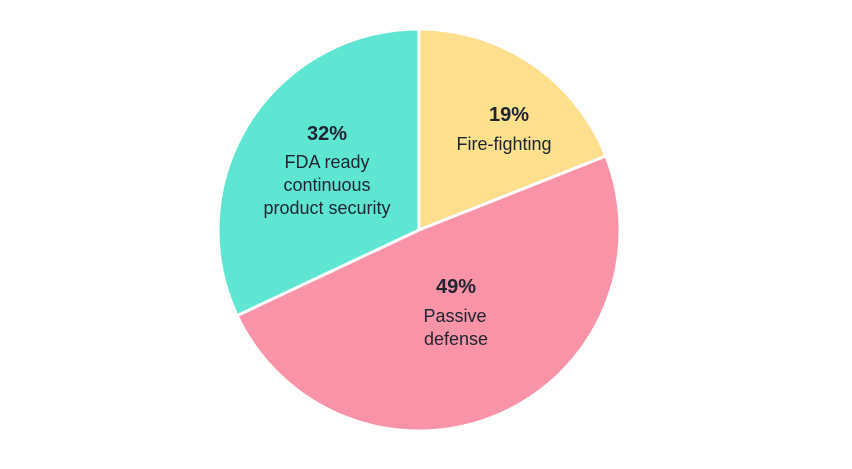 This screenshot has width=852, height=469. I want to click on slice-percent-fda-ready: 32%, so click(327, 134).